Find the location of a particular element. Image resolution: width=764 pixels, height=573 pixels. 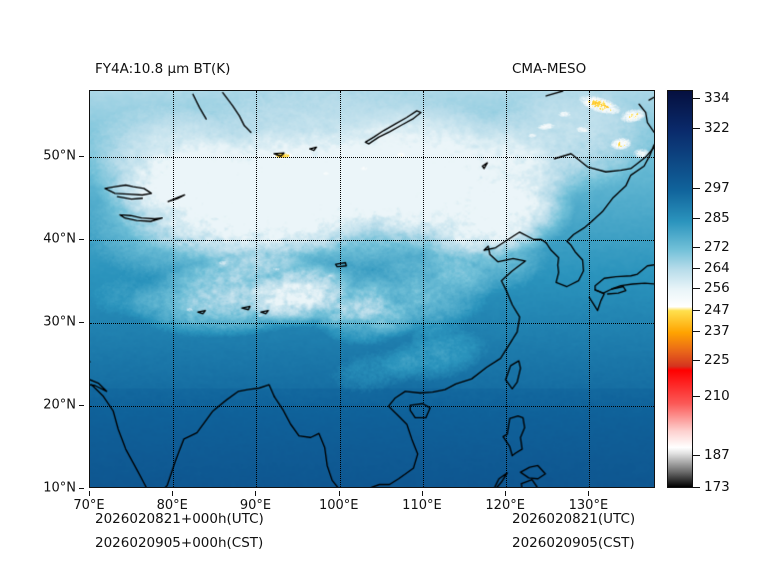

colorbar-value-label: 210 is located at coordinates (717, 396).